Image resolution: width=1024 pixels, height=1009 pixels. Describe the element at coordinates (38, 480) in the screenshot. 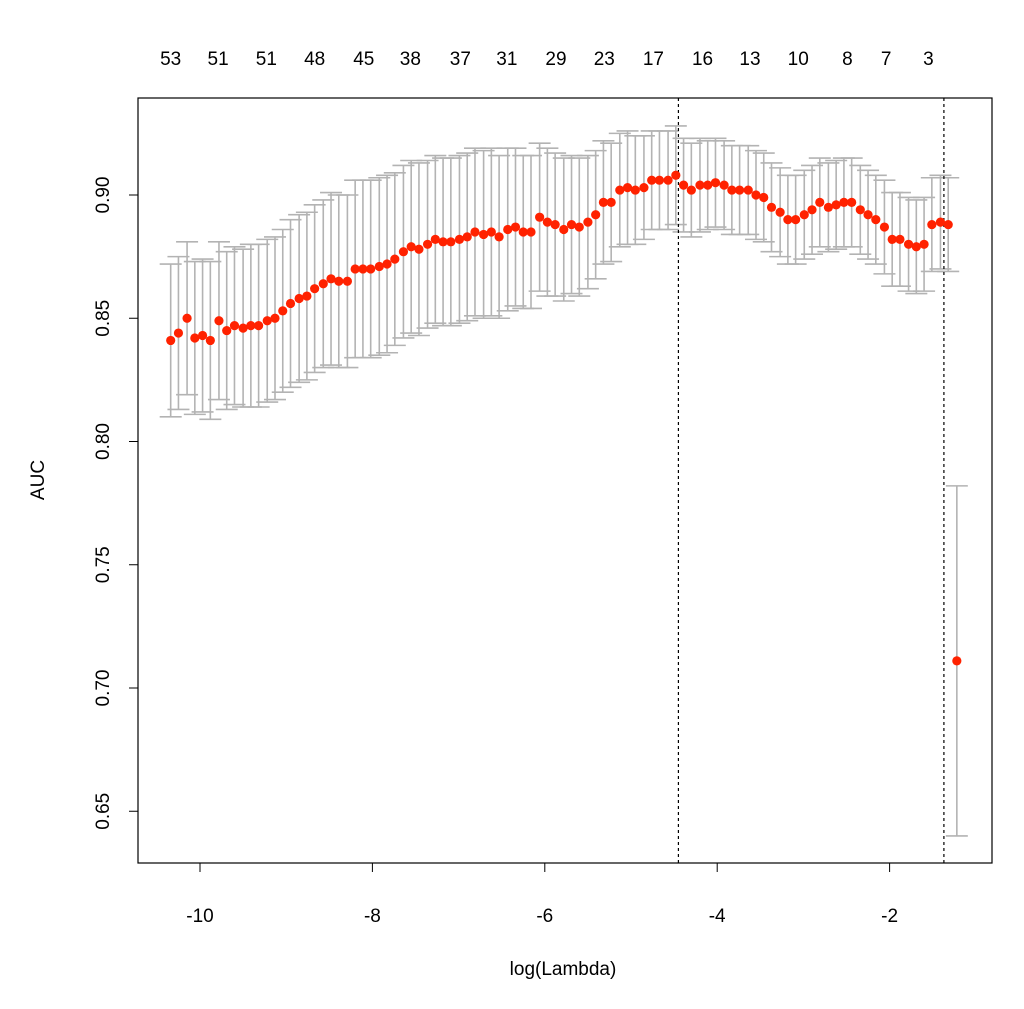

I see `y-axis-label: AUC` at that location.